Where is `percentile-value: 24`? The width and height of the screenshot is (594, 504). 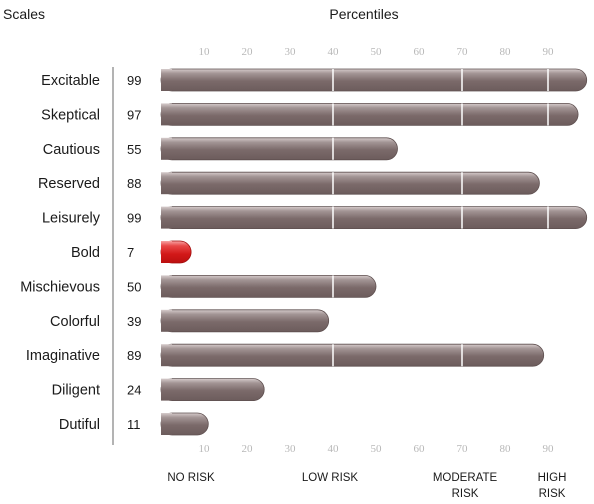
percentile-value: 24 is located at coordinates (134, 390).